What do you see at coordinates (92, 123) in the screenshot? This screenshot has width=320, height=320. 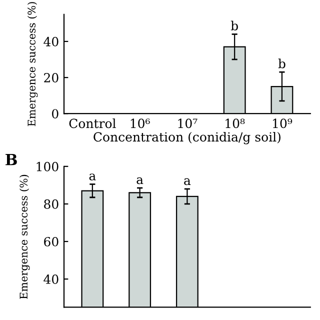 I see `x-tick-label: Control` at bounding box center [92, 123].